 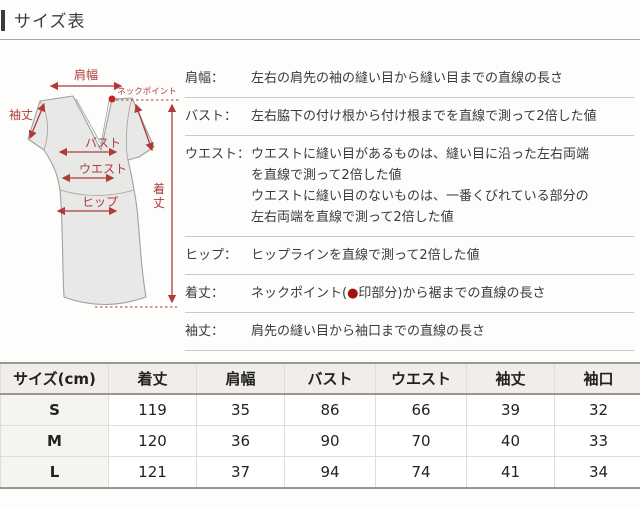 What do you see at coordinates (205, 78) in the screenshot?
I see `definition-term: 肩幅：` at bounding box center [205, 78].